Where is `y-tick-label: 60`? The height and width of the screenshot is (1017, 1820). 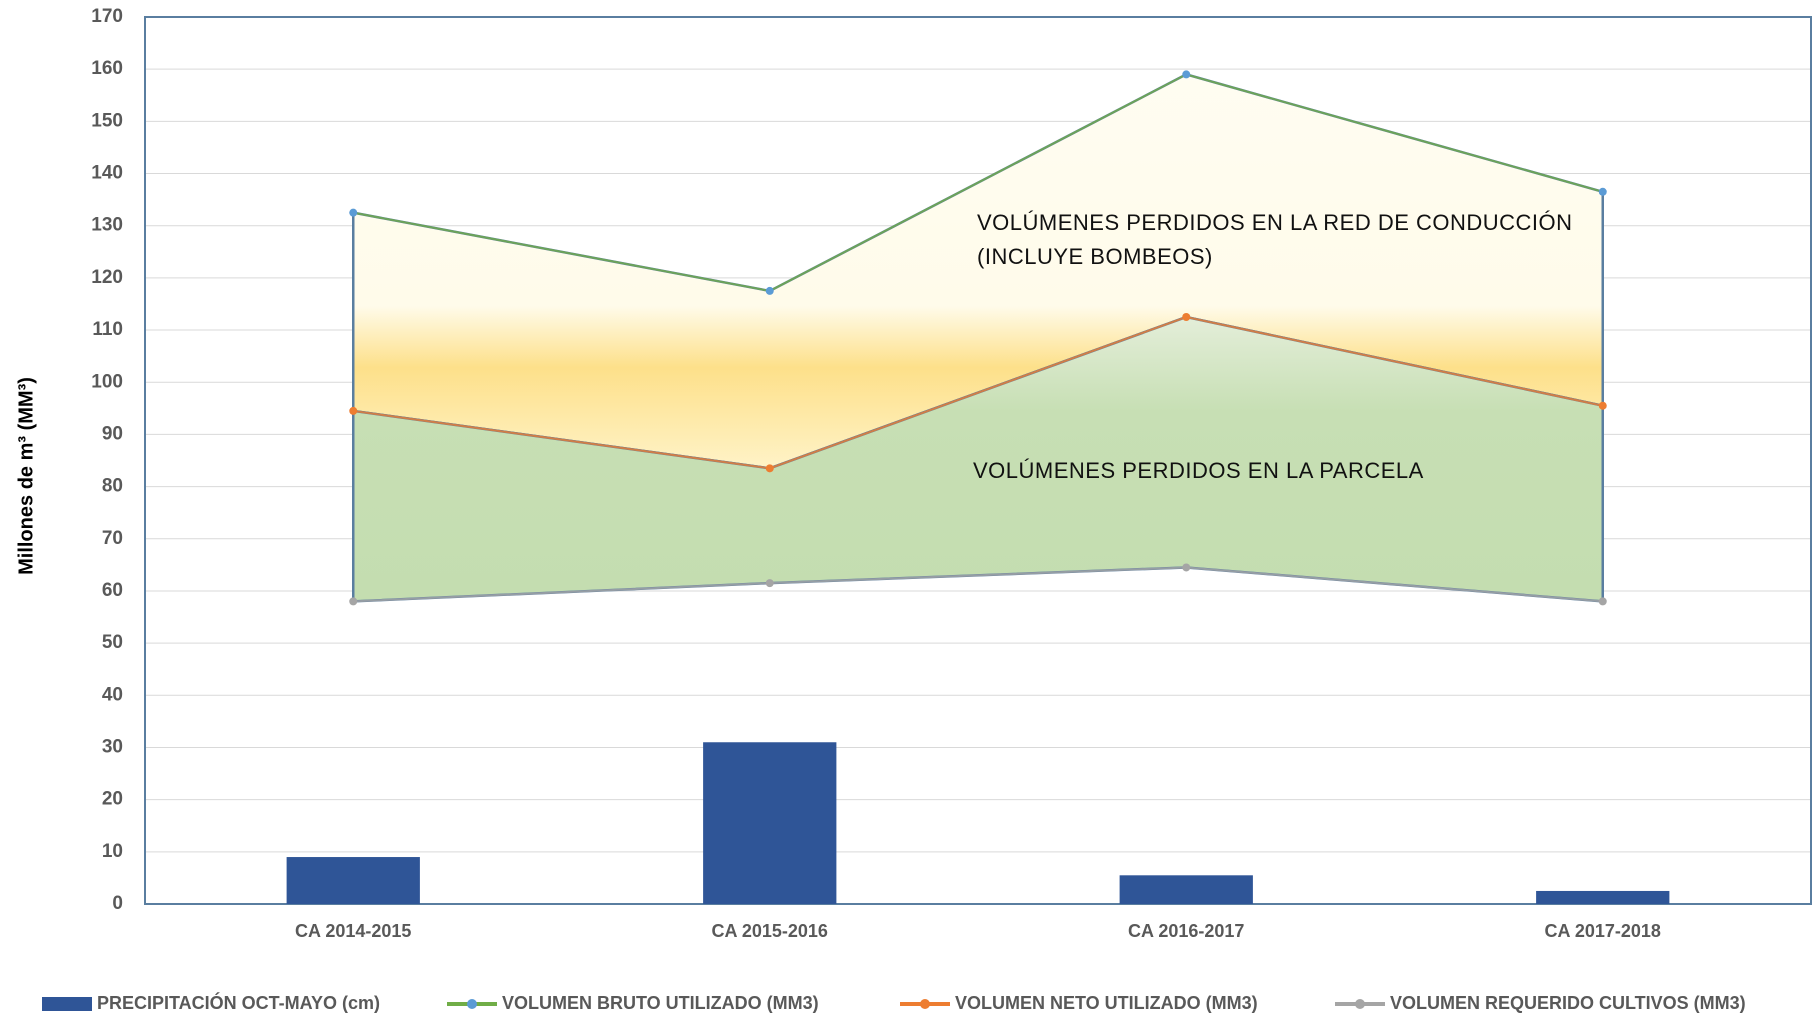 y-tick-label: 60 is located at coordinates (112, 590).